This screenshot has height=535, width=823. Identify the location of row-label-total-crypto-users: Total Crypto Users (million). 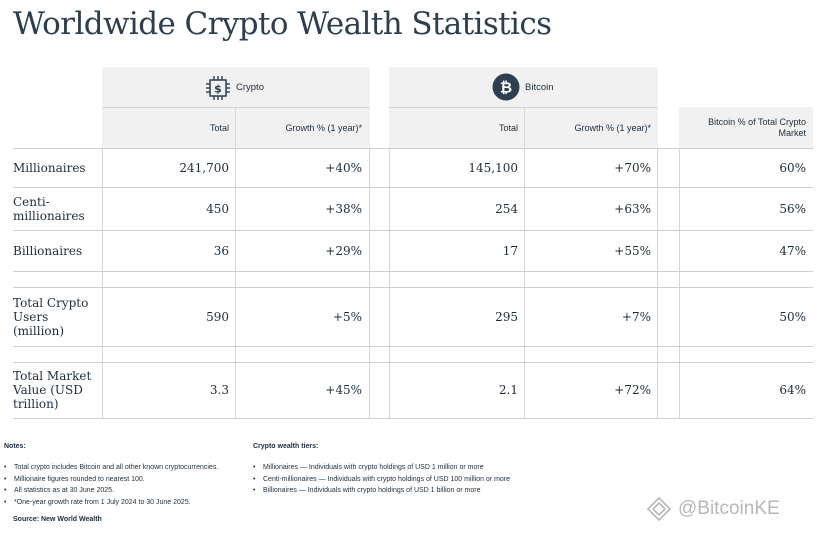
(51, 316).